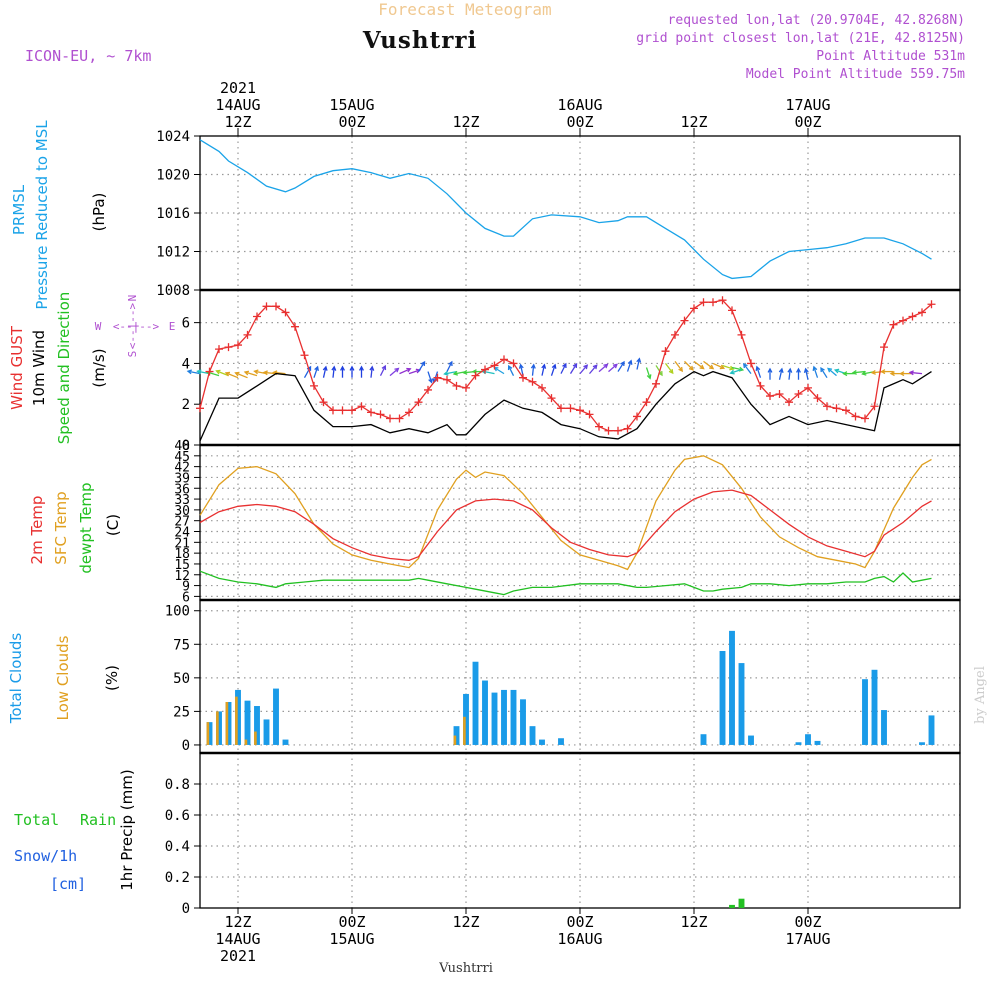  What do you see at coordinates (579, 105) in the screenshot?
I see `top-time-label: 16AUG` at bounding box center [579, 105].